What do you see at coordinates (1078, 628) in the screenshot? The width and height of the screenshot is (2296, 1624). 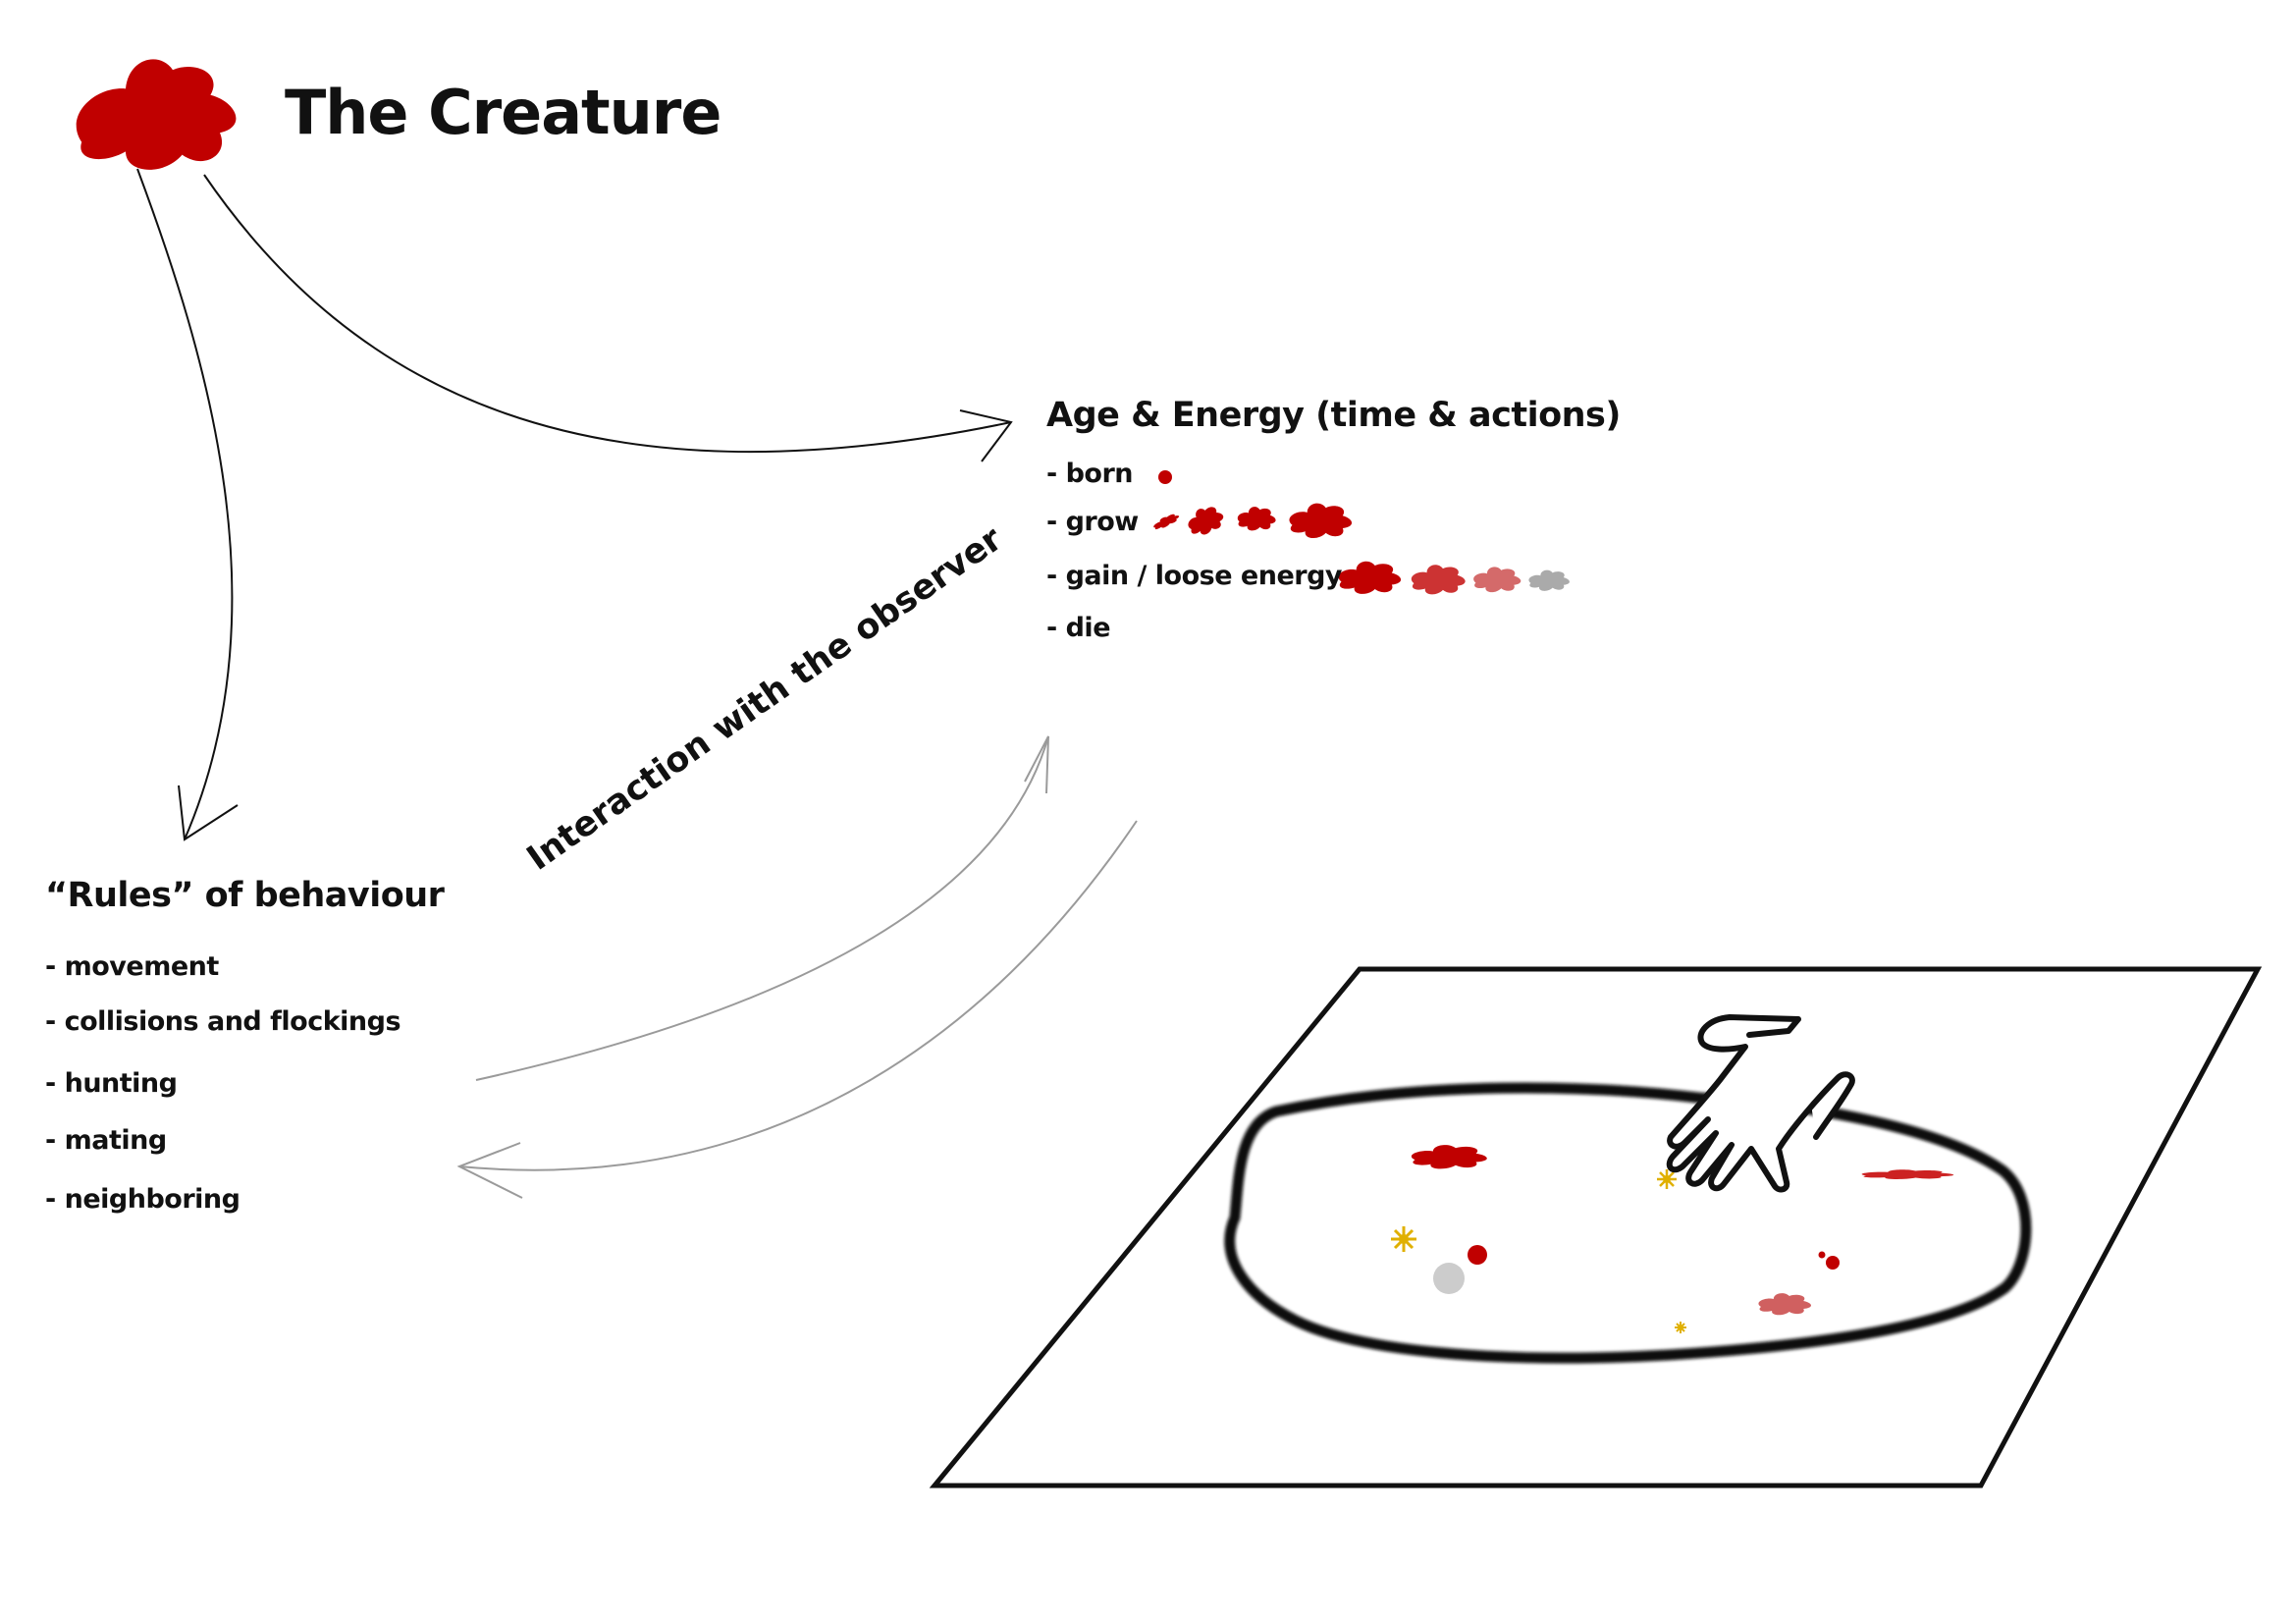 I see `age-energy-item-die: - die` at bounding box center [1078, 628].